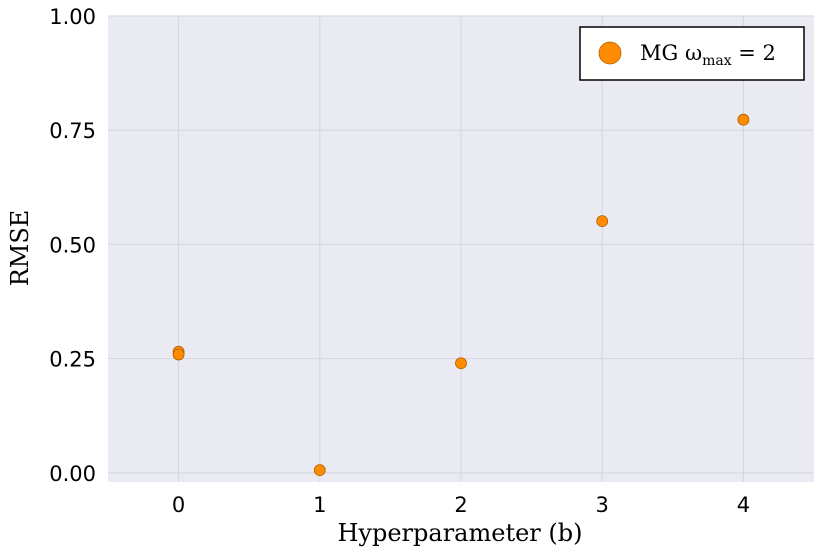 The image size is (830, 554). What do you see at coordinates (20, 248) in the screenshot?
I see `y-axis-label: RMSE` at bounding box center [20, 248].